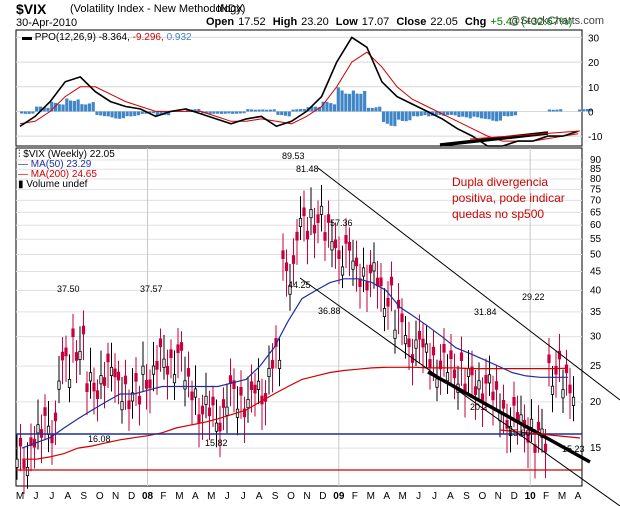 The width and height of the screenshot is (620, 506). What do you see at coordinates (596, 312) in the screenshot?
I see `price-tick-label: 35` at bounding box center [596, 312].